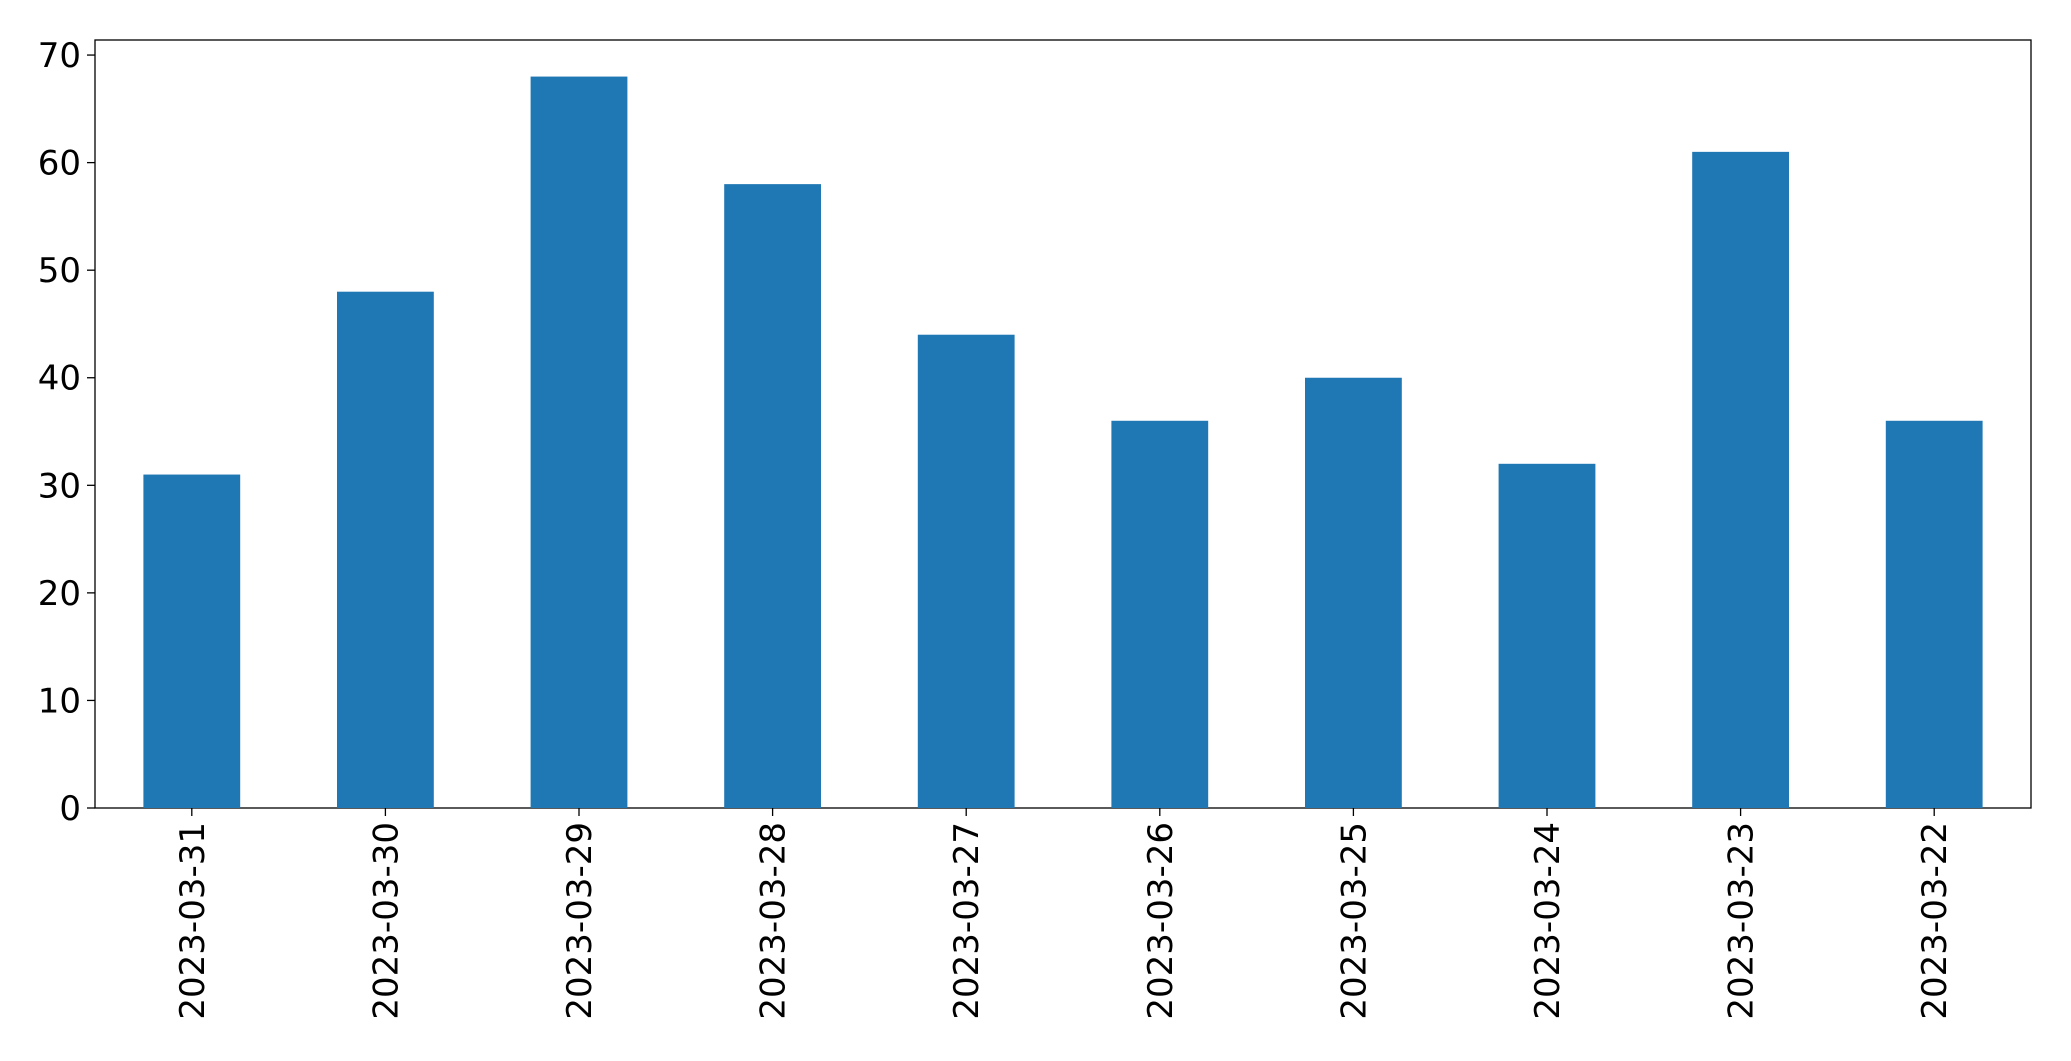 The height and width of the screenshot is (1061, 2071). Describe the element at coordinates (1742, 921) in the screenshot. I see `x-tick-label: 2023-03-23` at that location.